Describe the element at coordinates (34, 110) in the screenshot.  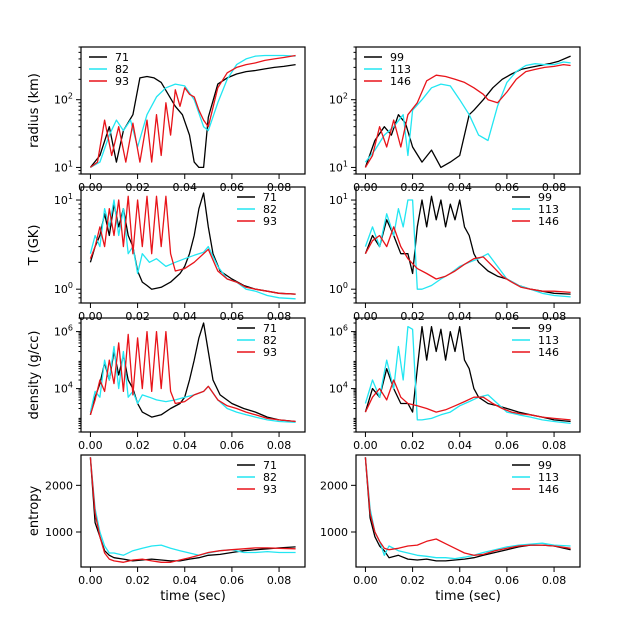
I see `y-axis-label: radius (km)` at that location.